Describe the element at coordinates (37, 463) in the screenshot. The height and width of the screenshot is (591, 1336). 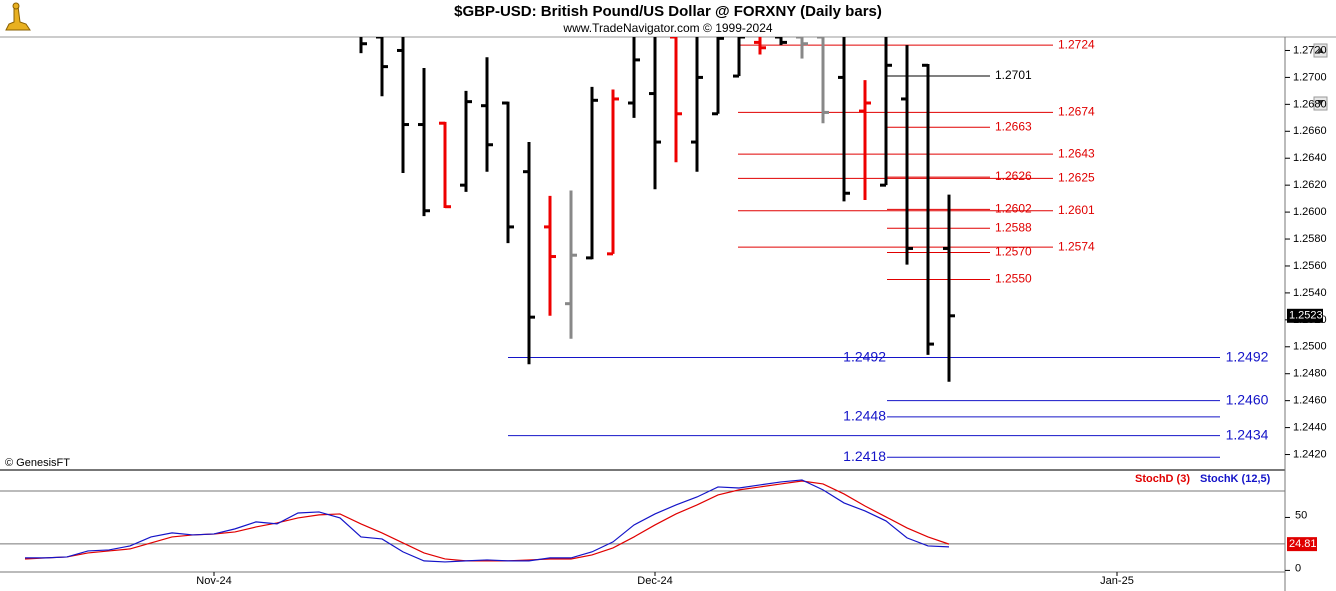
I see `annotation: © GenesisFT` at that location.